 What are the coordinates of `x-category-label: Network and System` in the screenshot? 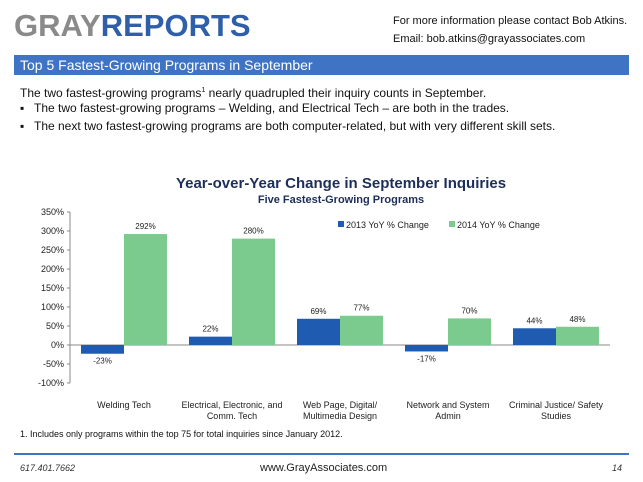 It's located at (447, 405).